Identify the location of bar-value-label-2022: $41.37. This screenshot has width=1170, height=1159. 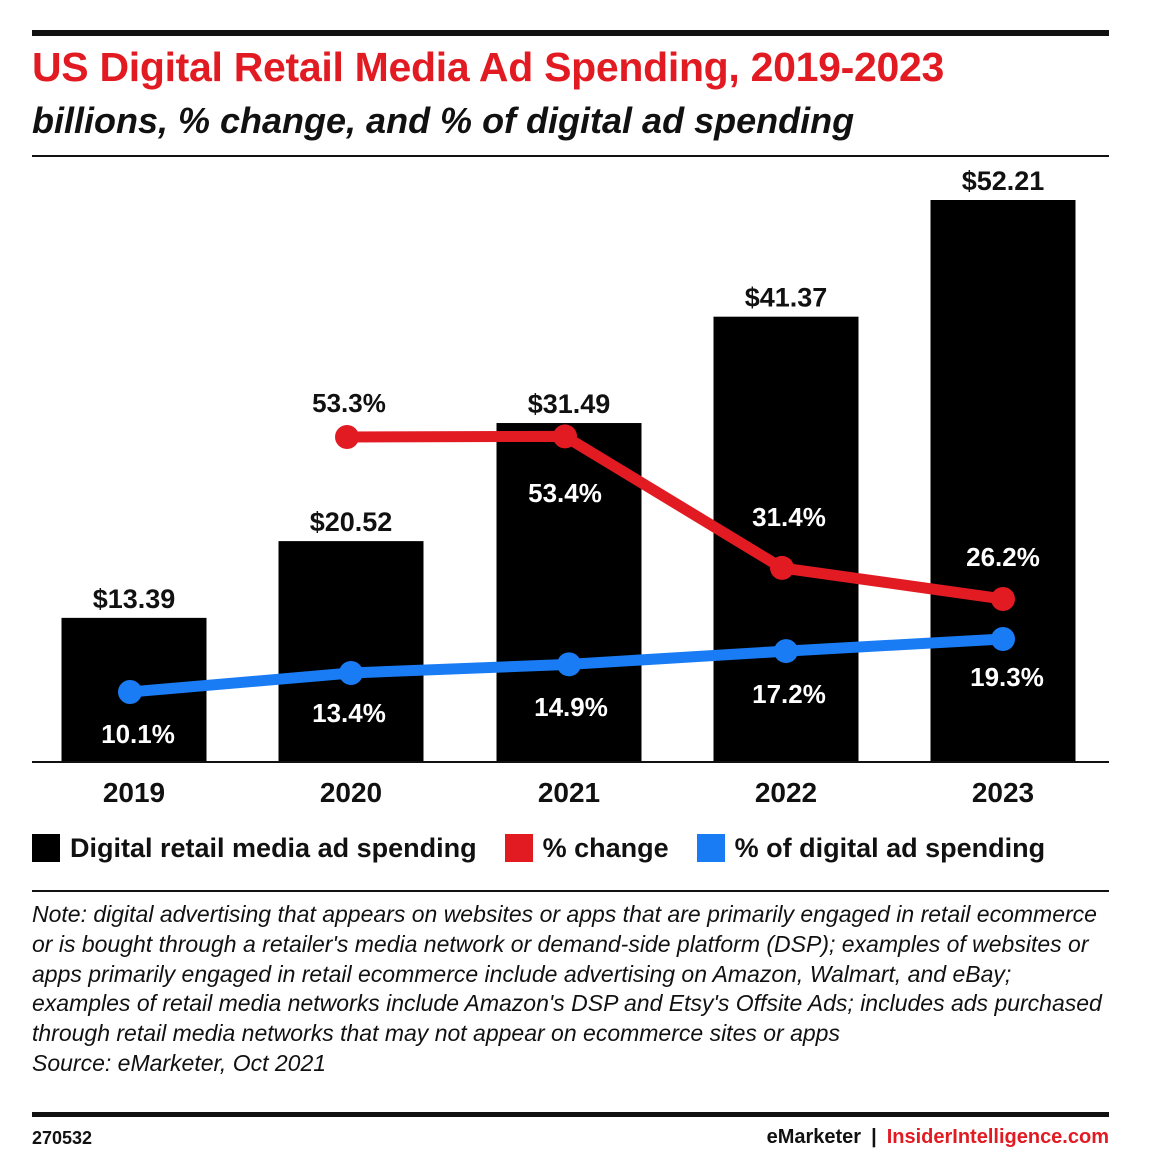
(786, 298).